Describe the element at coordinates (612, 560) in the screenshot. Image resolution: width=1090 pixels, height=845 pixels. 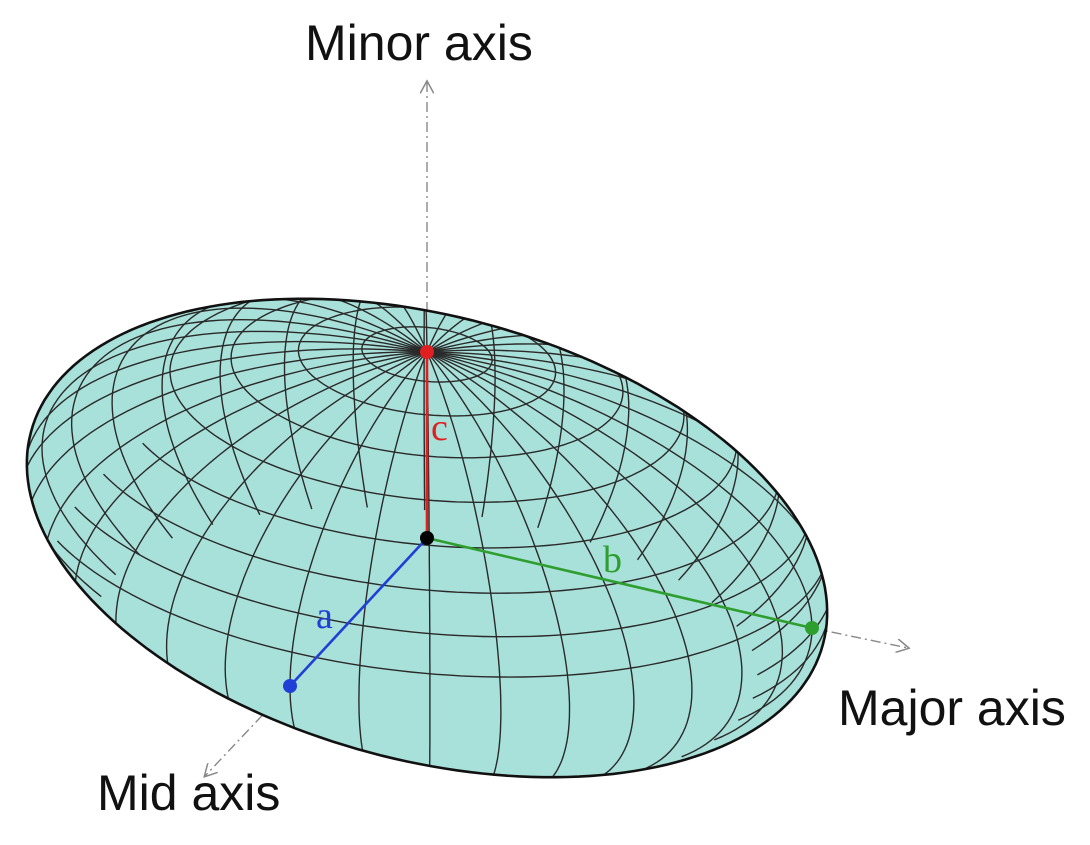
I see `label-b: b` at that location.